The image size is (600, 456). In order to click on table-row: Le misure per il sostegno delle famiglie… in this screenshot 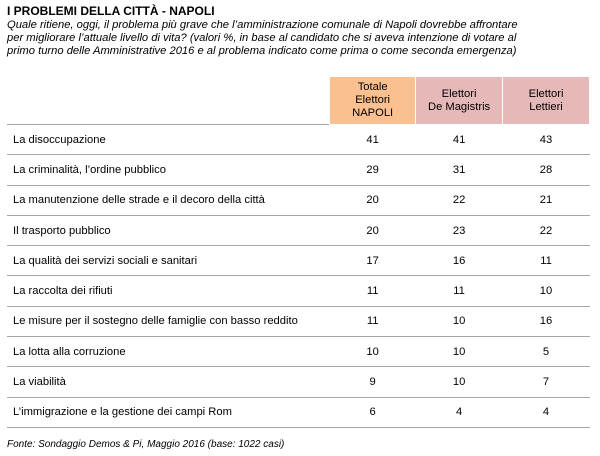, I will do `click(298, 322)`.